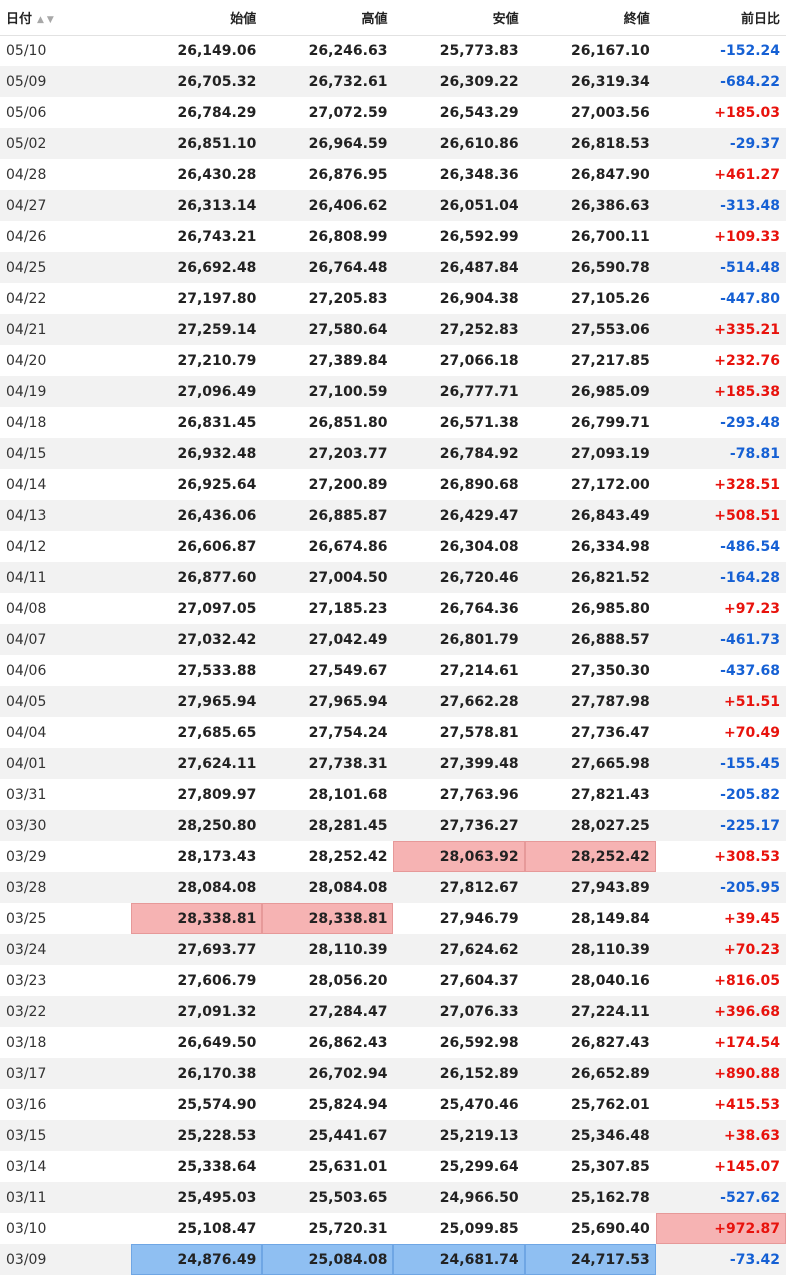 The height and width of the screenshot is (1280, 786). What do you see at coordinates (459, 577) in the screenshot?
I see `cell-low: 26,720.46` at bounding box center [459, 577].